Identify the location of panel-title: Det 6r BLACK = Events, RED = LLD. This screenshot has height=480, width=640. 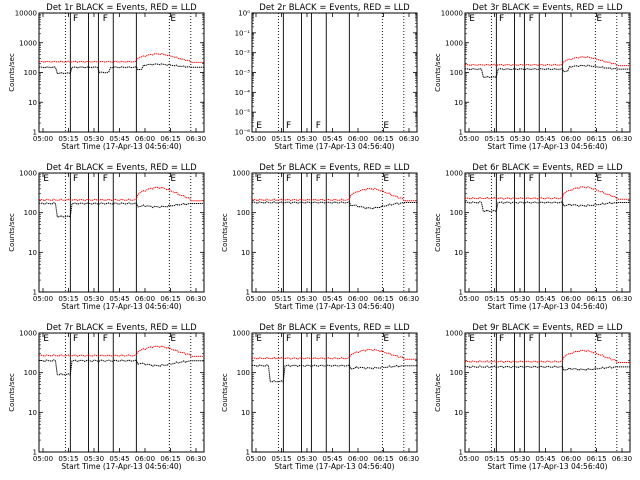
(547, 168).